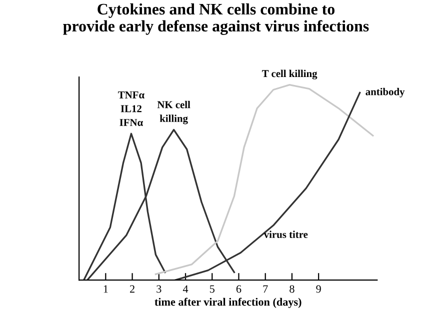 The height and width of the screenshot is (335, 432). Describe the element at coordinates (318, 289) in the screenshot. I see `x-tick-label: 9` at that location.